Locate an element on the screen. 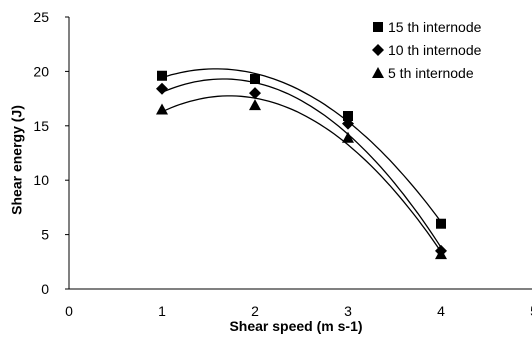 This screenshot has width=532, height=337. legend-marker-diamond is located at coordinates (378, 50).